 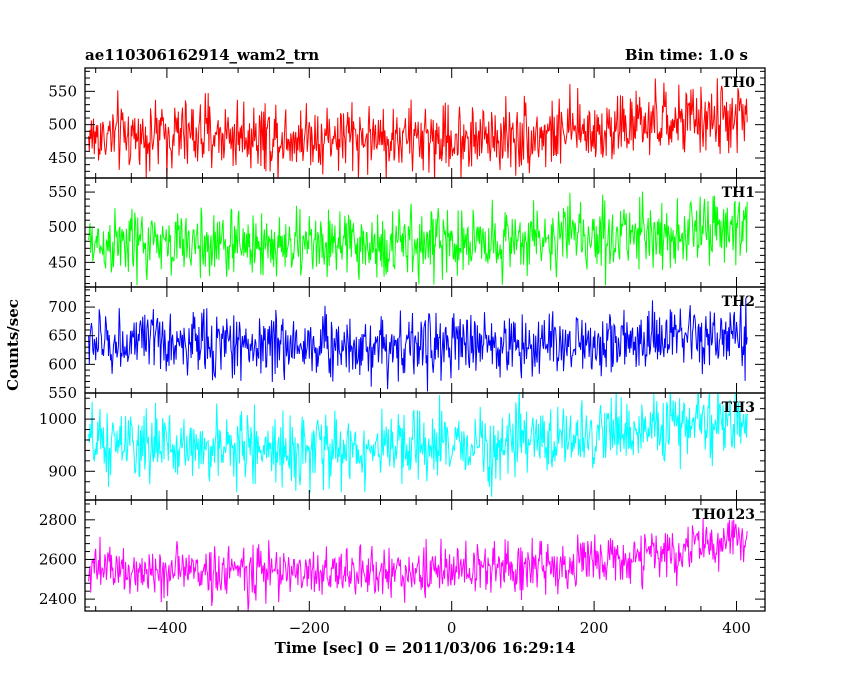 I want to click on y-axis-label: Counts/sec, so click(x=13, y=345).